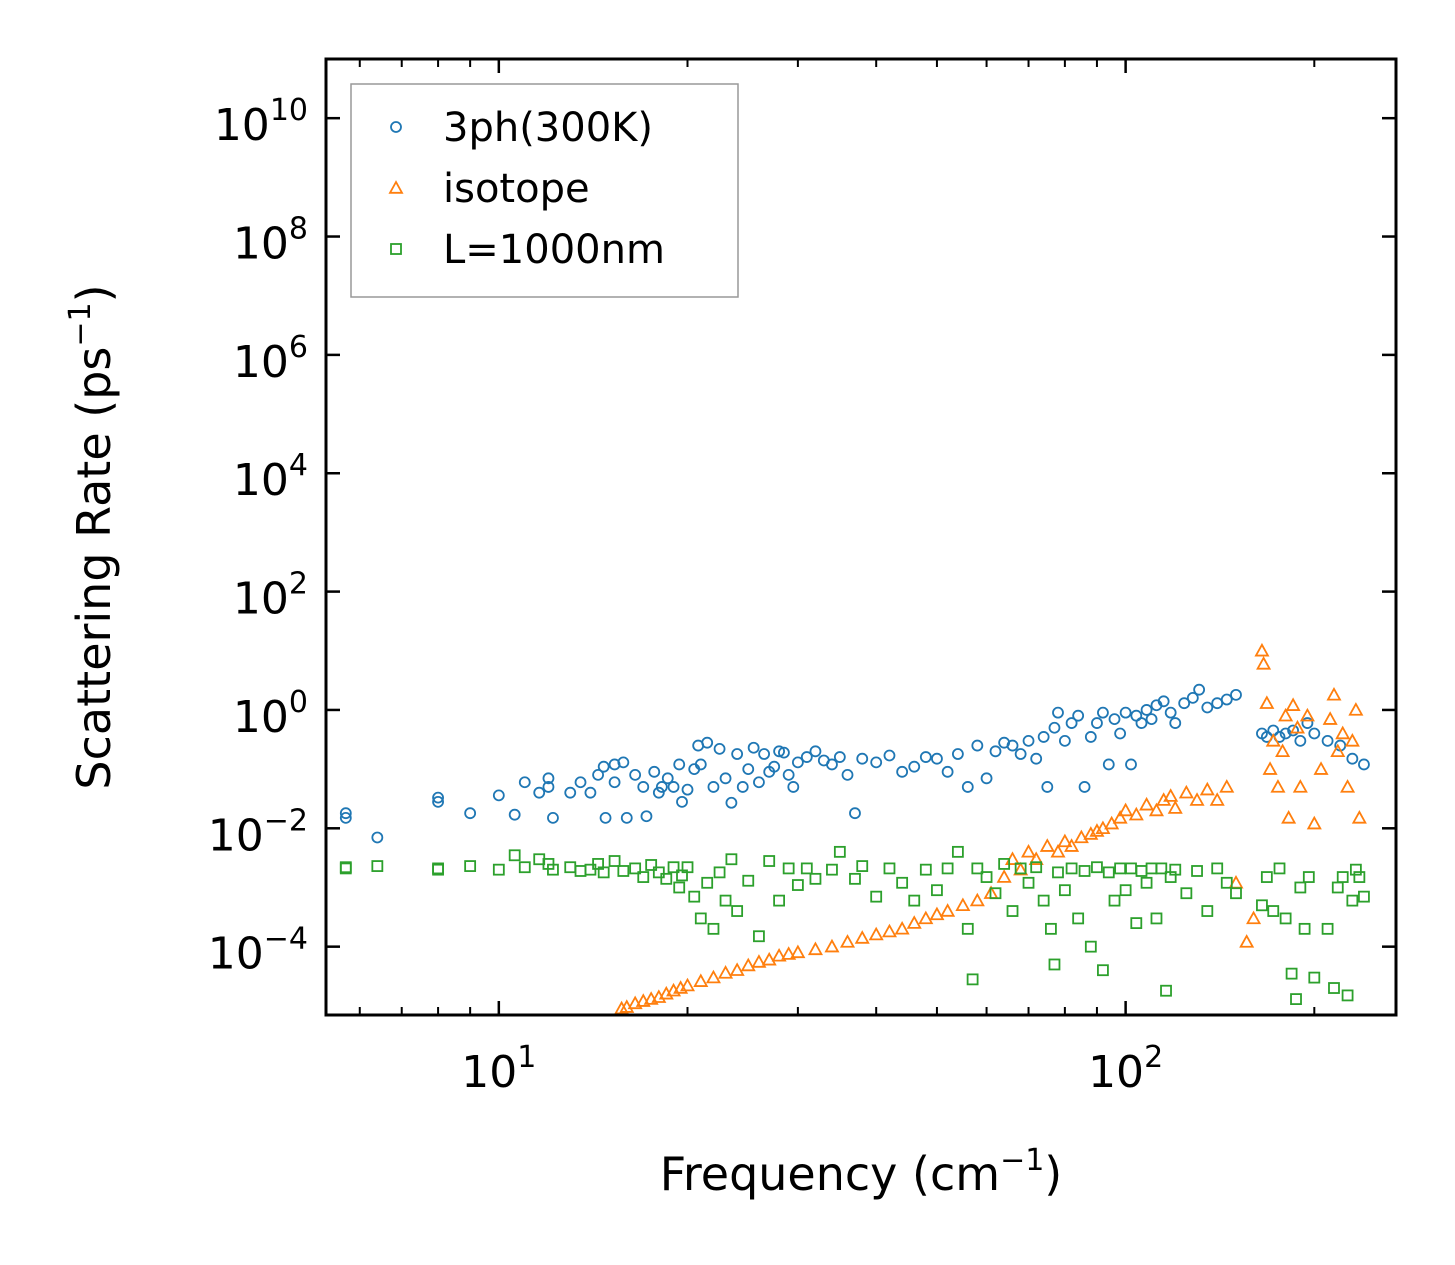 This screenshot has height=1265, width=1455. I want to click on legend-marker, so click(396, 249).